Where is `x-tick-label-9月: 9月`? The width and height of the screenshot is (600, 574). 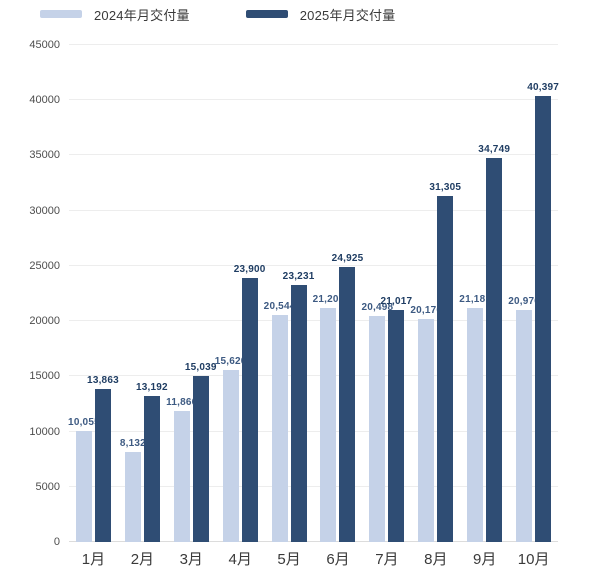
x-tick-label-9月: 9月 is located at coordinates (485, 559).